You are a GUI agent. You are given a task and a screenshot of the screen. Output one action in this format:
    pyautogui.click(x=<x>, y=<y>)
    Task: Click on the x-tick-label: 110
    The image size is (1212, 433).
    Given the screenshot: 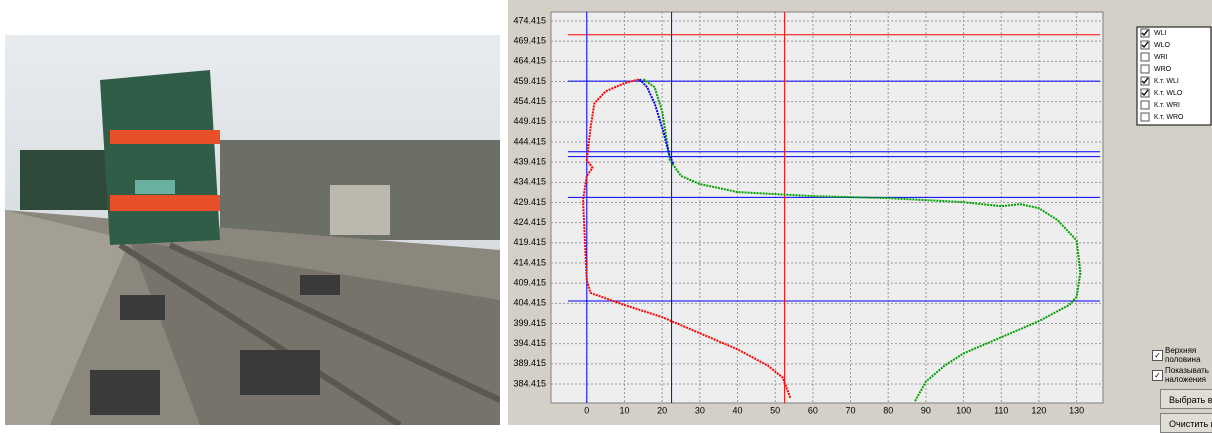 What is the action you would take?
    pyautogui.click(x=1001, y=410)
    